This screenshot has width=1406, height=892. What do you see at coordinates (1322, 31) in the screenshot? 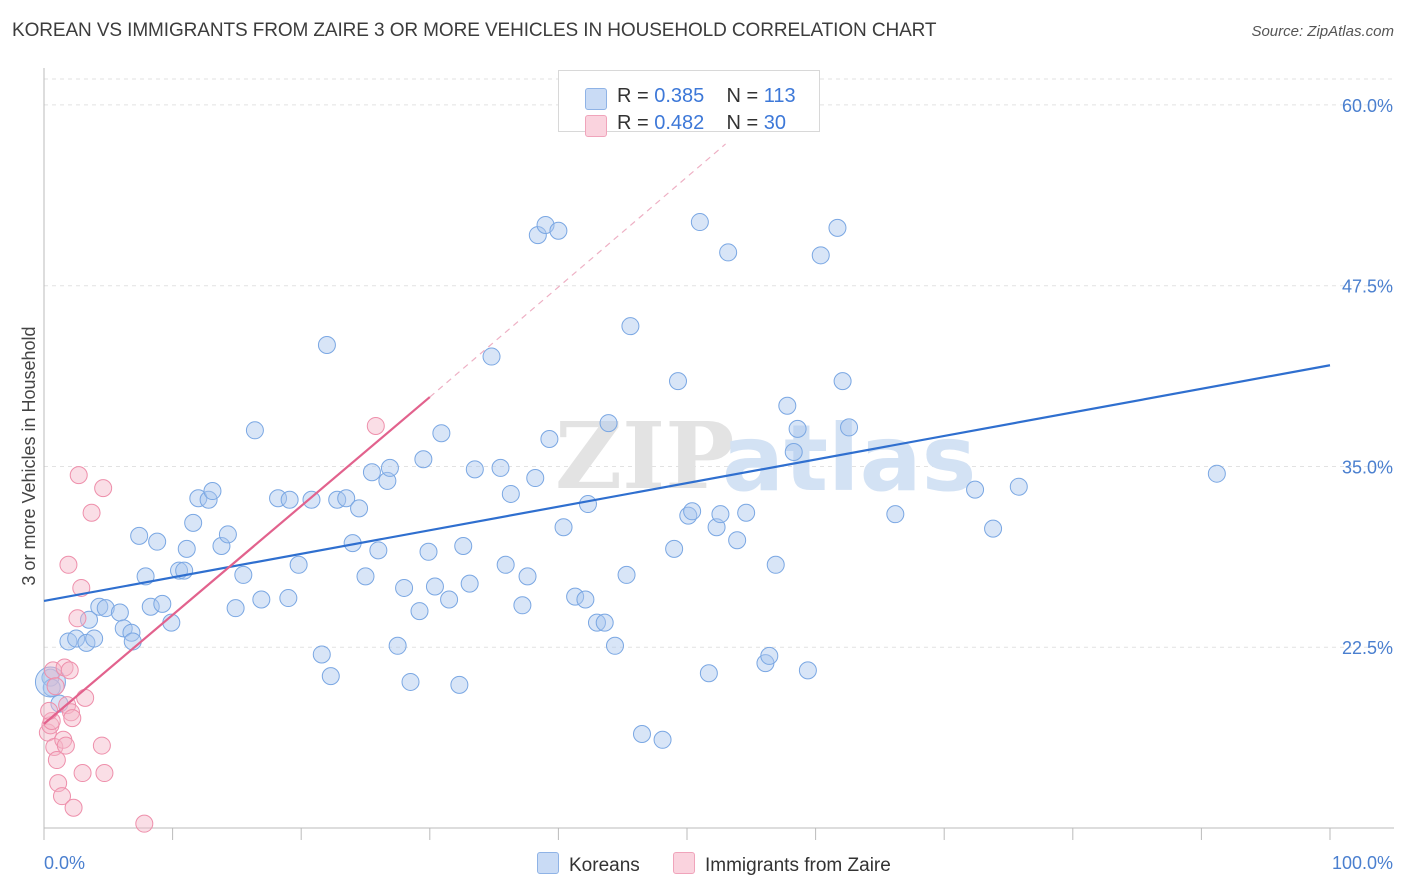
I see `source-label: Source: ZipAtlas.com` at bounding box center [1322, 31].